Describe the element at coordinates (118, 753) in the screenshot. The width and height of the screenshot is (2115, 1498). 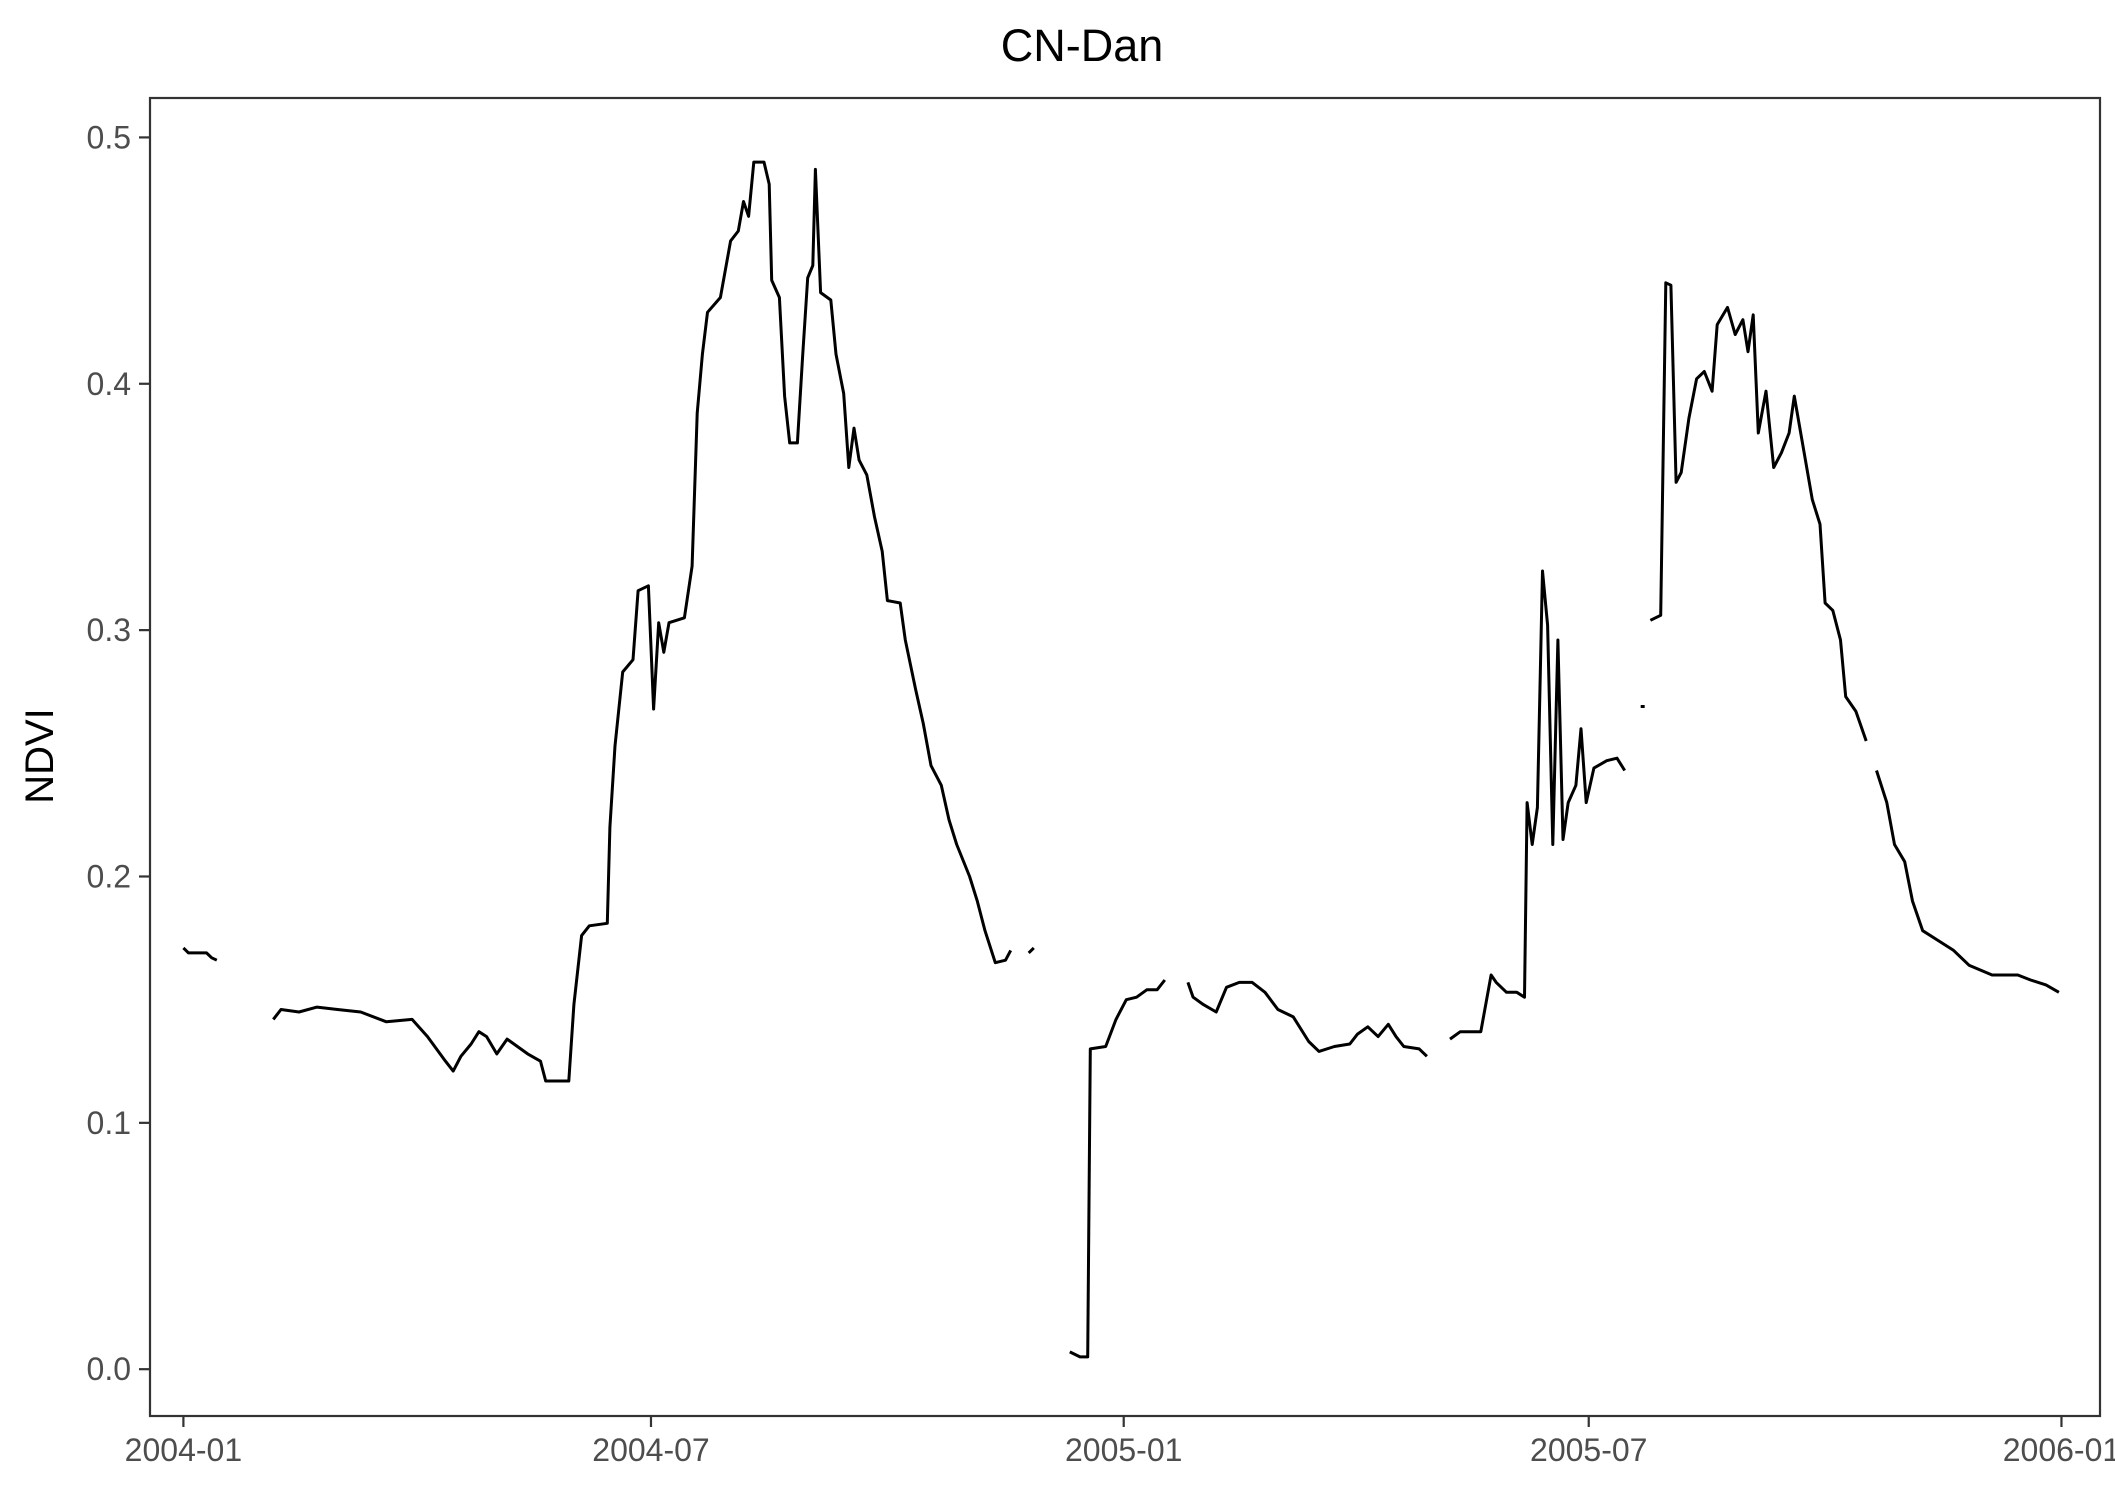
I see `y-axis: 0.0 0.1 0.2 0.3 0.4 0.5` at that location.